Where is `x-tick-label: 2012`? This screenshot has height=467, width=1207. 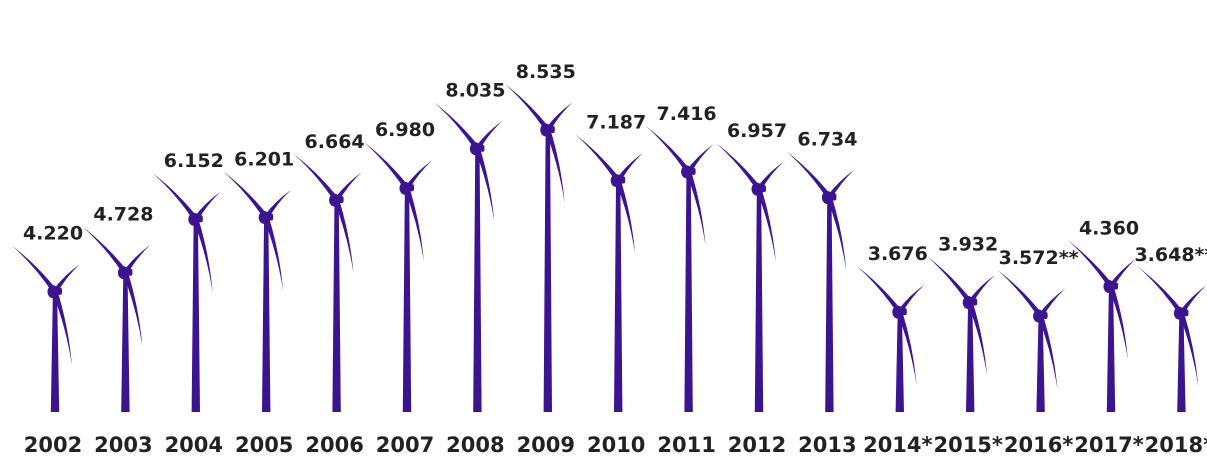 x-tick-label: 2012 is located at coordinates (757, 445).